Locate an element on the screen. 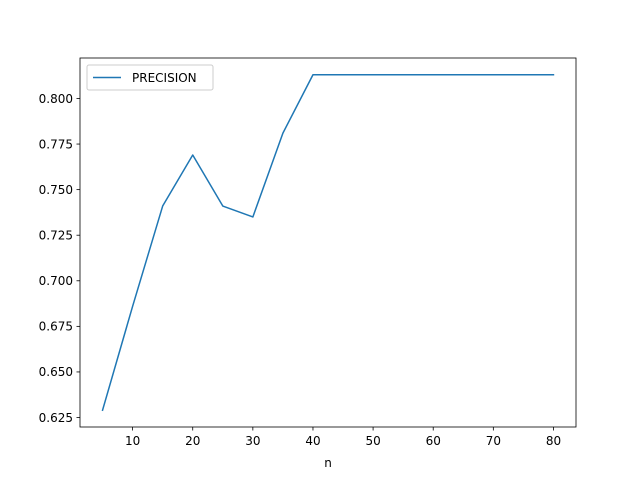 Image resolution: width=640 pixels, height=480 pixels. legend: PRECISION is located at coordinates (150, 77).